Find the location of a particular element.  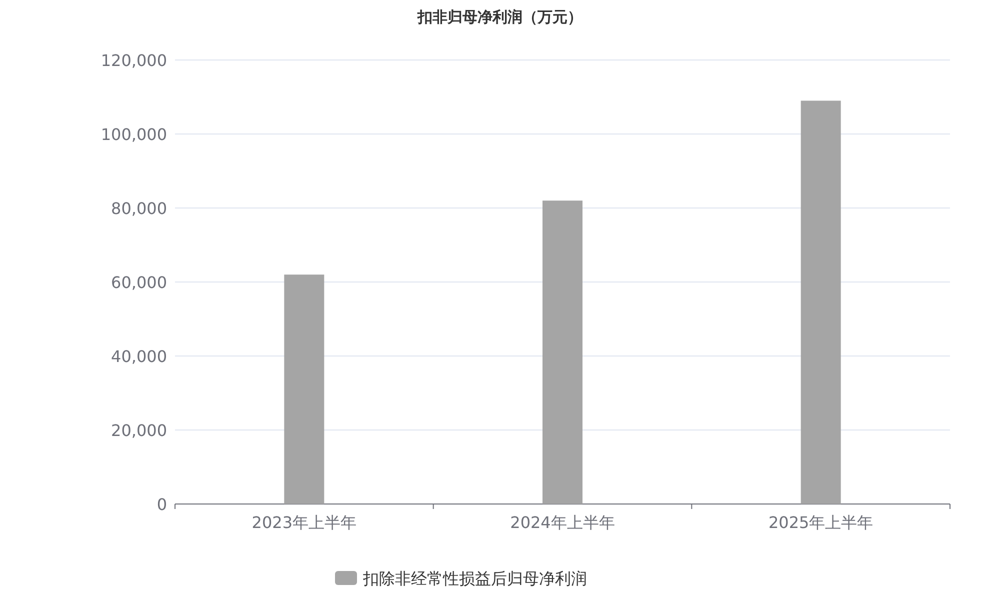

x-tick-label: 2024年上半年 is located at coordinates (562, 522).